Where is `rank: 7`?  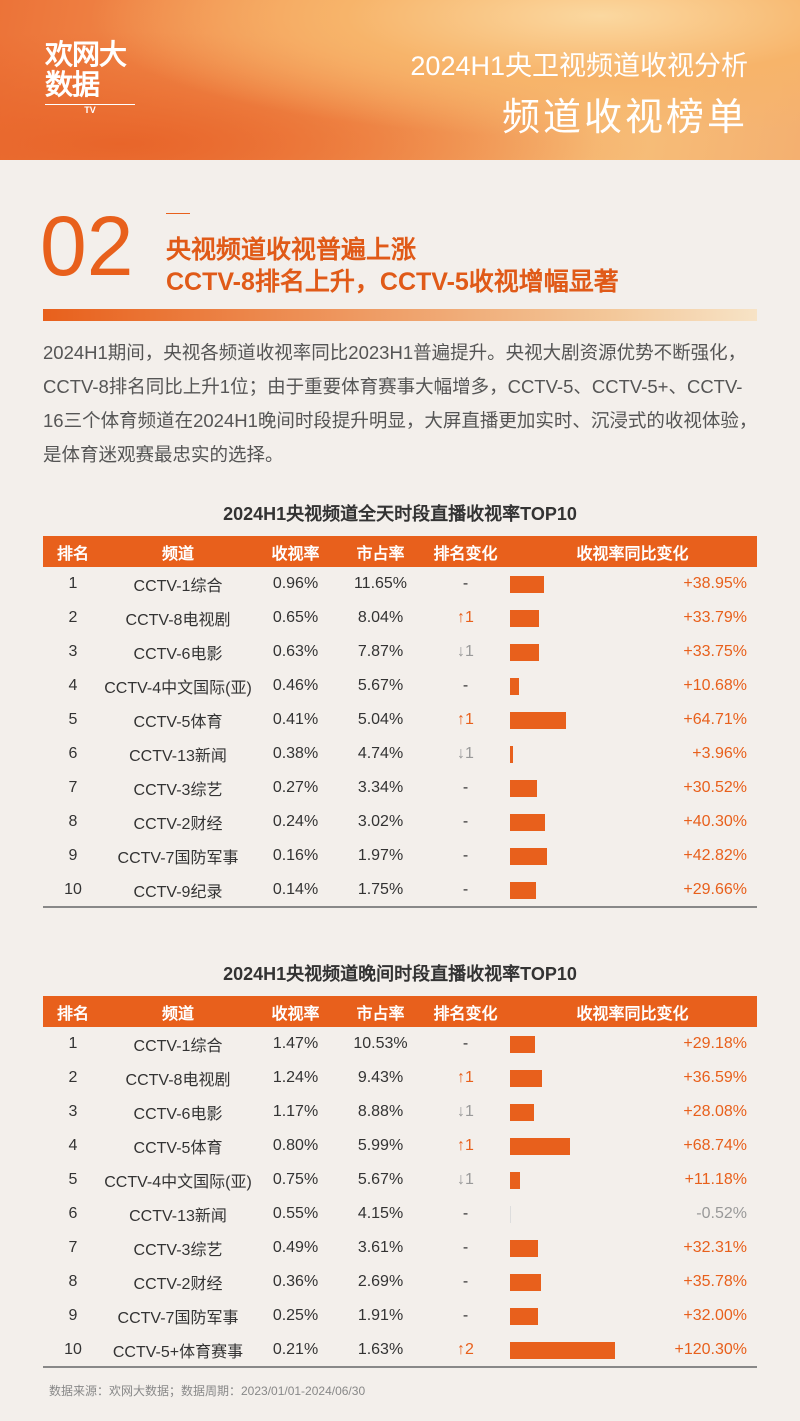
rank: 7 is located at coordinates (73, 787).